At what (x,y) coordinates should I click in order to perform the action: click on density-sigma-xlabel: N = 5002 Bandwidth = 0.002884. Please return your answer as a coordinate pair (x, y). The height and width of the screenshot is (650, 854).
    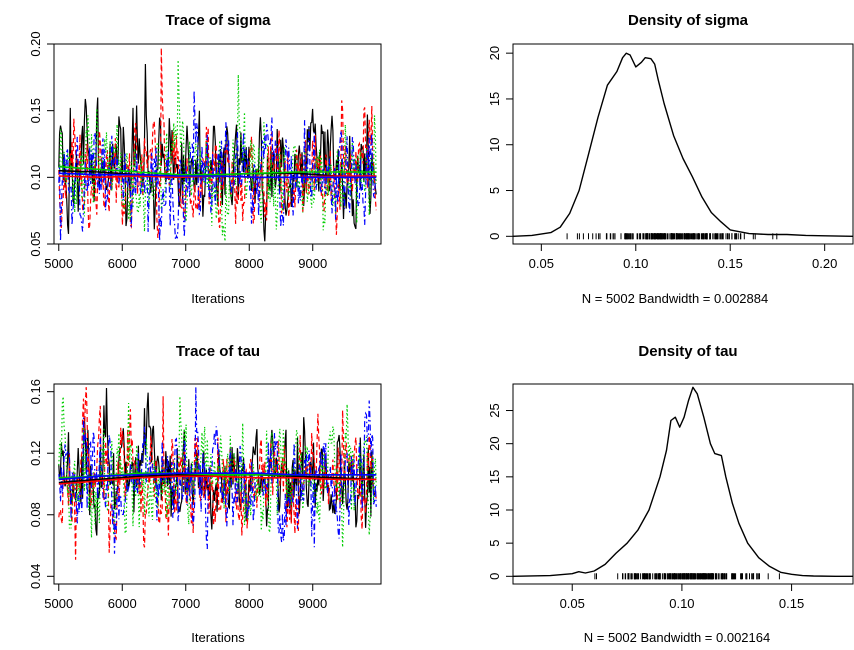
    Looking at the image, I should click on (675, 298).